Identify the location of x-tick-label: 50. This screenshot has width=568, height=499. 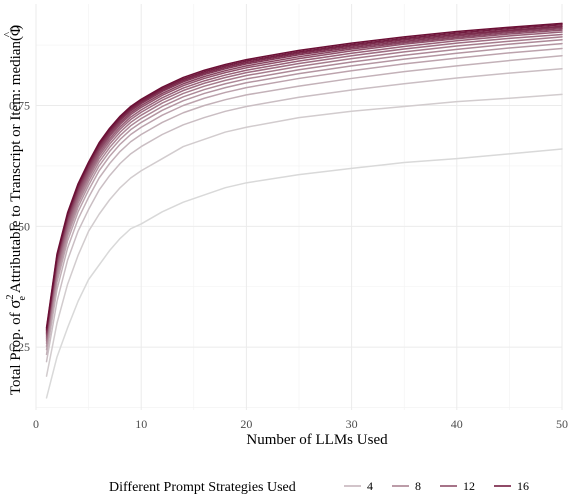
(562, 424).